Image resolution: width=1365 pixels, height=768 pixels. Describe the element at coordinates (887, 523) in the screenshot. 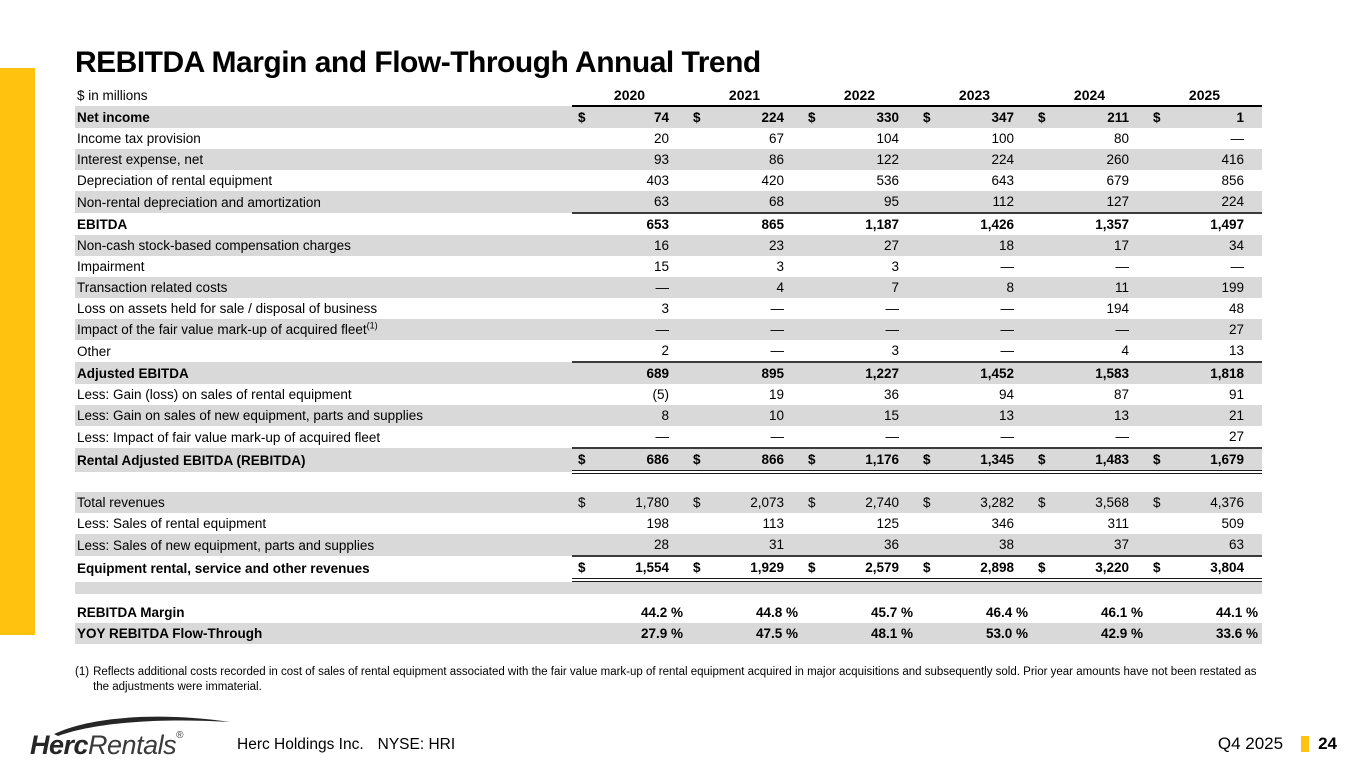

I see `value-cell: 125` at that location.